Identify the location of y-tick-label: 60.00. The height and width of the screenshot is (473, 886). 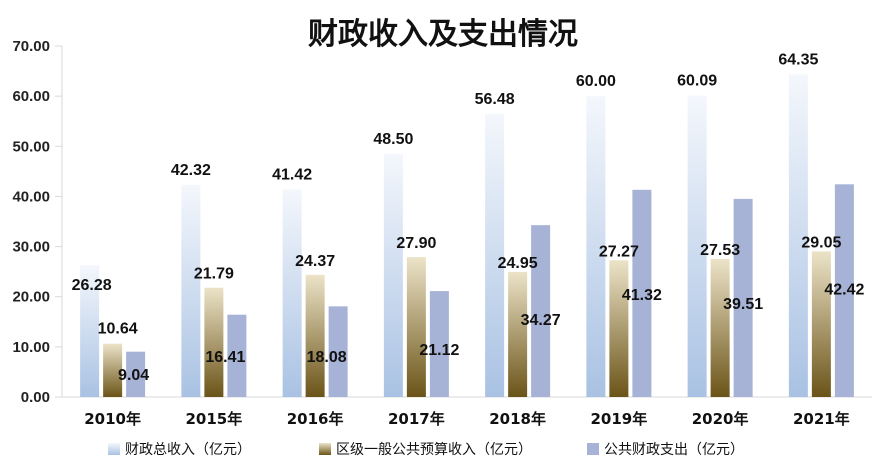
(31, 96).